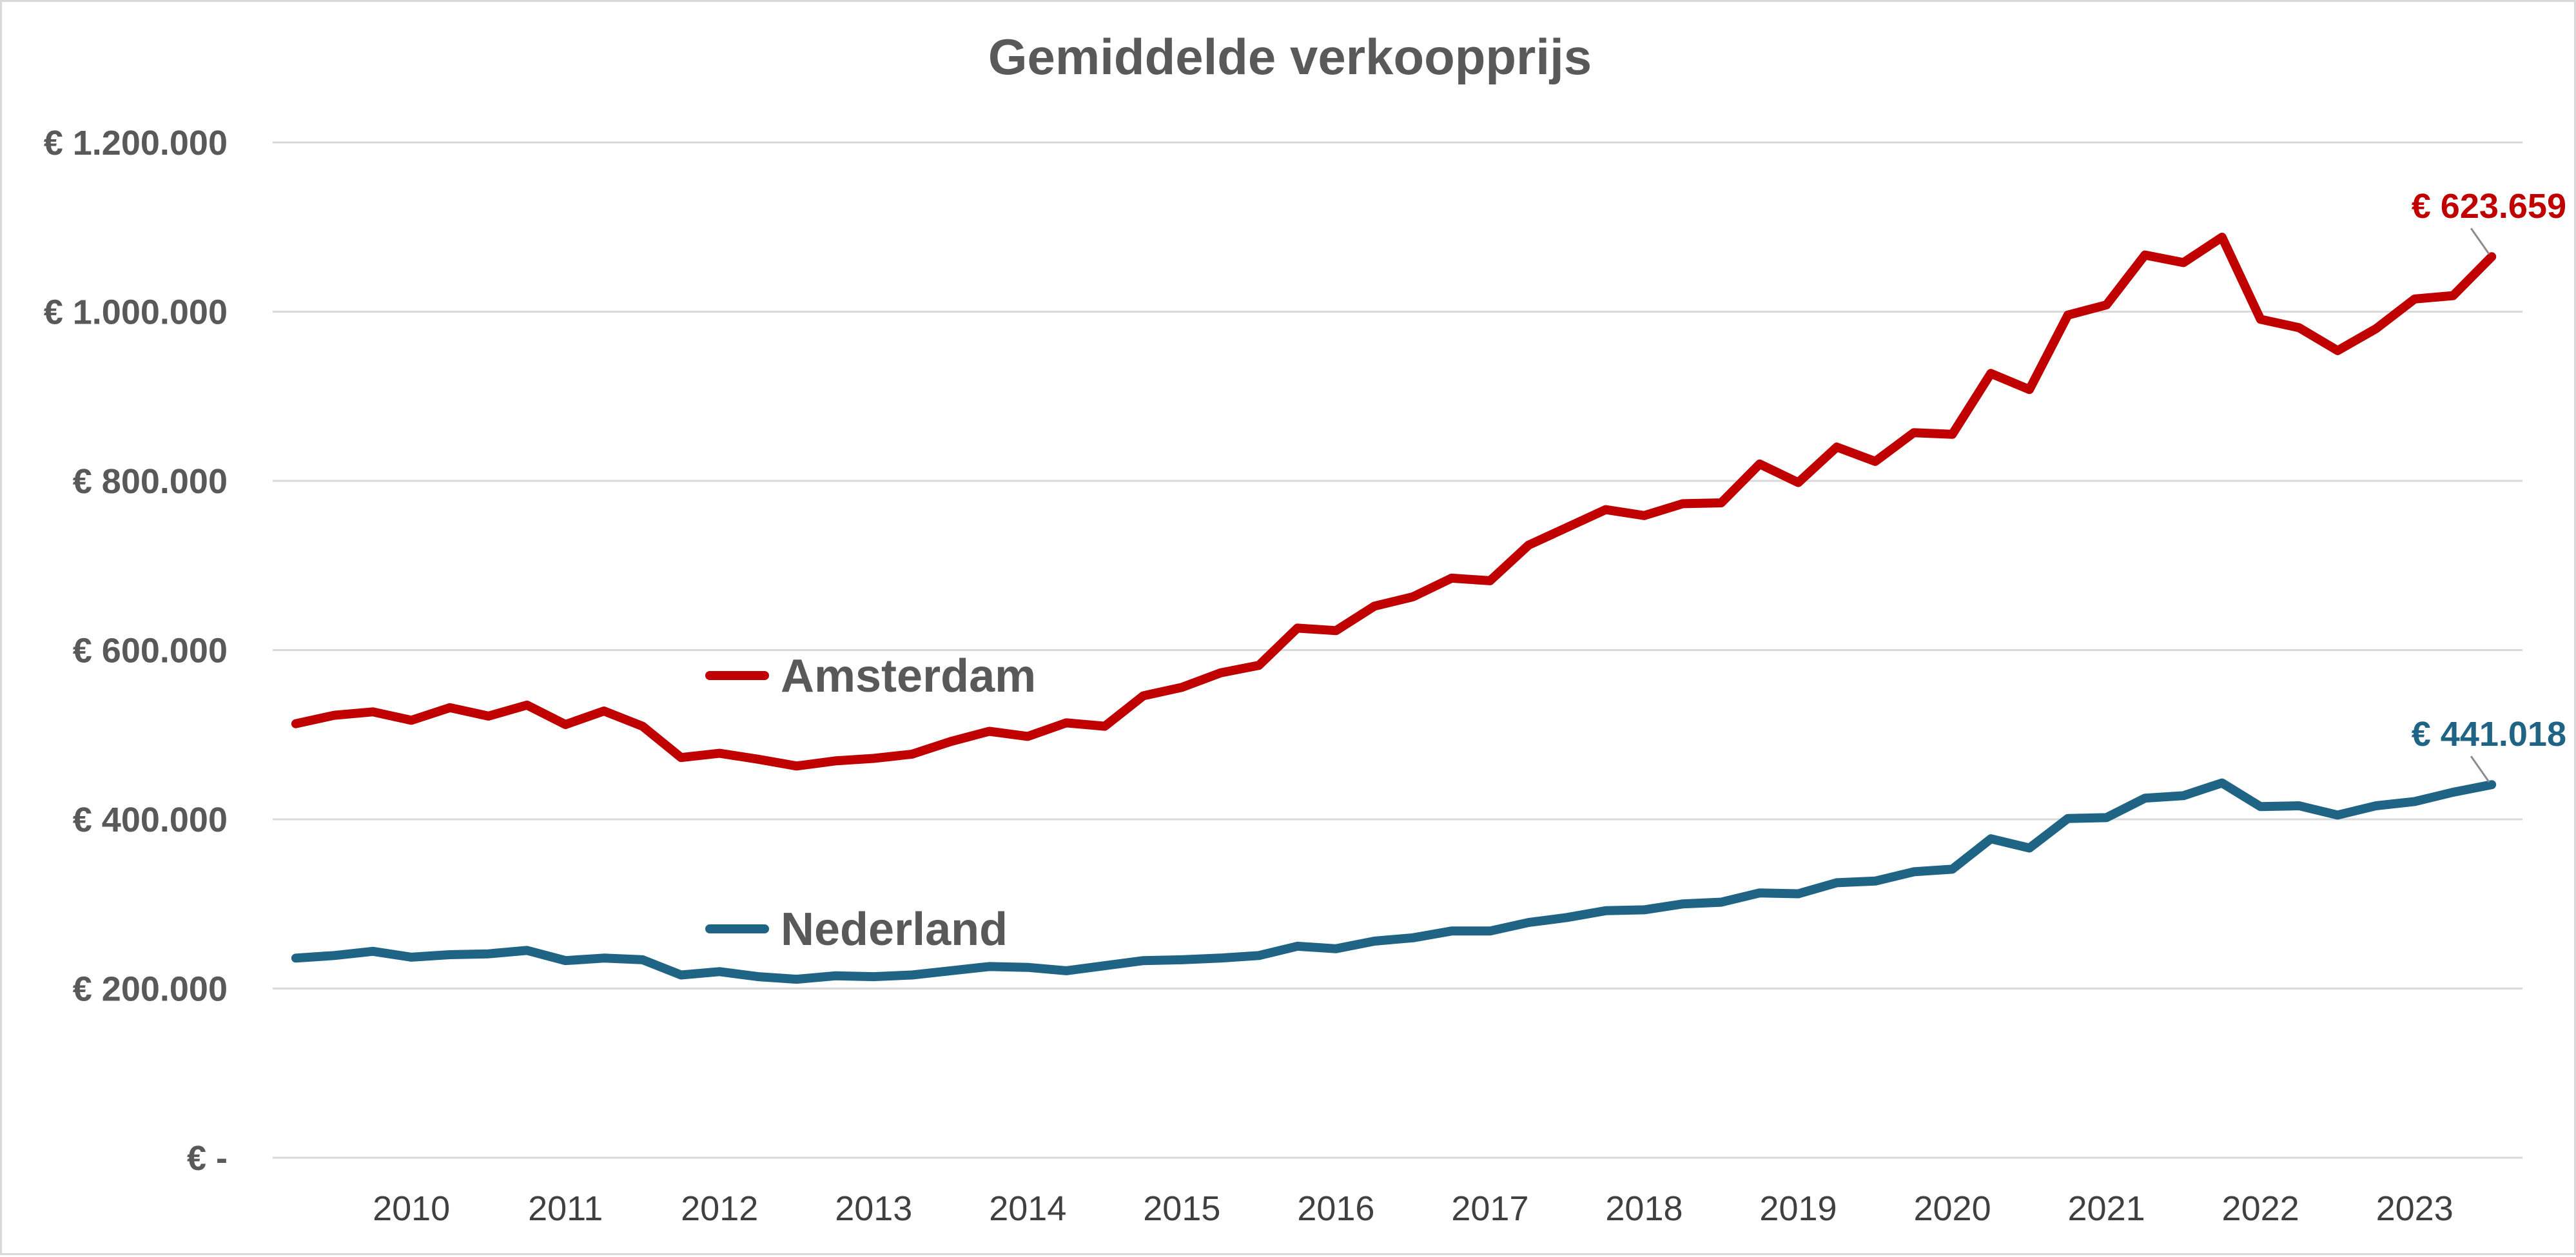 The width and height of the screenshot is (2576, 1257). What do you see at coordinates (719, 1208) in the screenshot?
I see `x-tick-label: 2012` at bounding box center [719, 1208].